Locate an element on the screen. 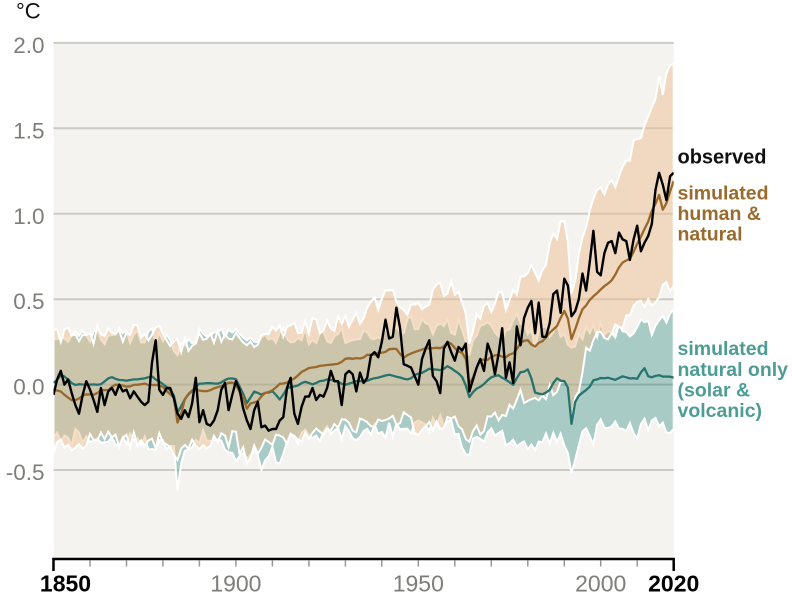 Image resolution: width=792 pixels, height=600 pixels. svg-text: volcanic) is located at coordinates (720, 411).